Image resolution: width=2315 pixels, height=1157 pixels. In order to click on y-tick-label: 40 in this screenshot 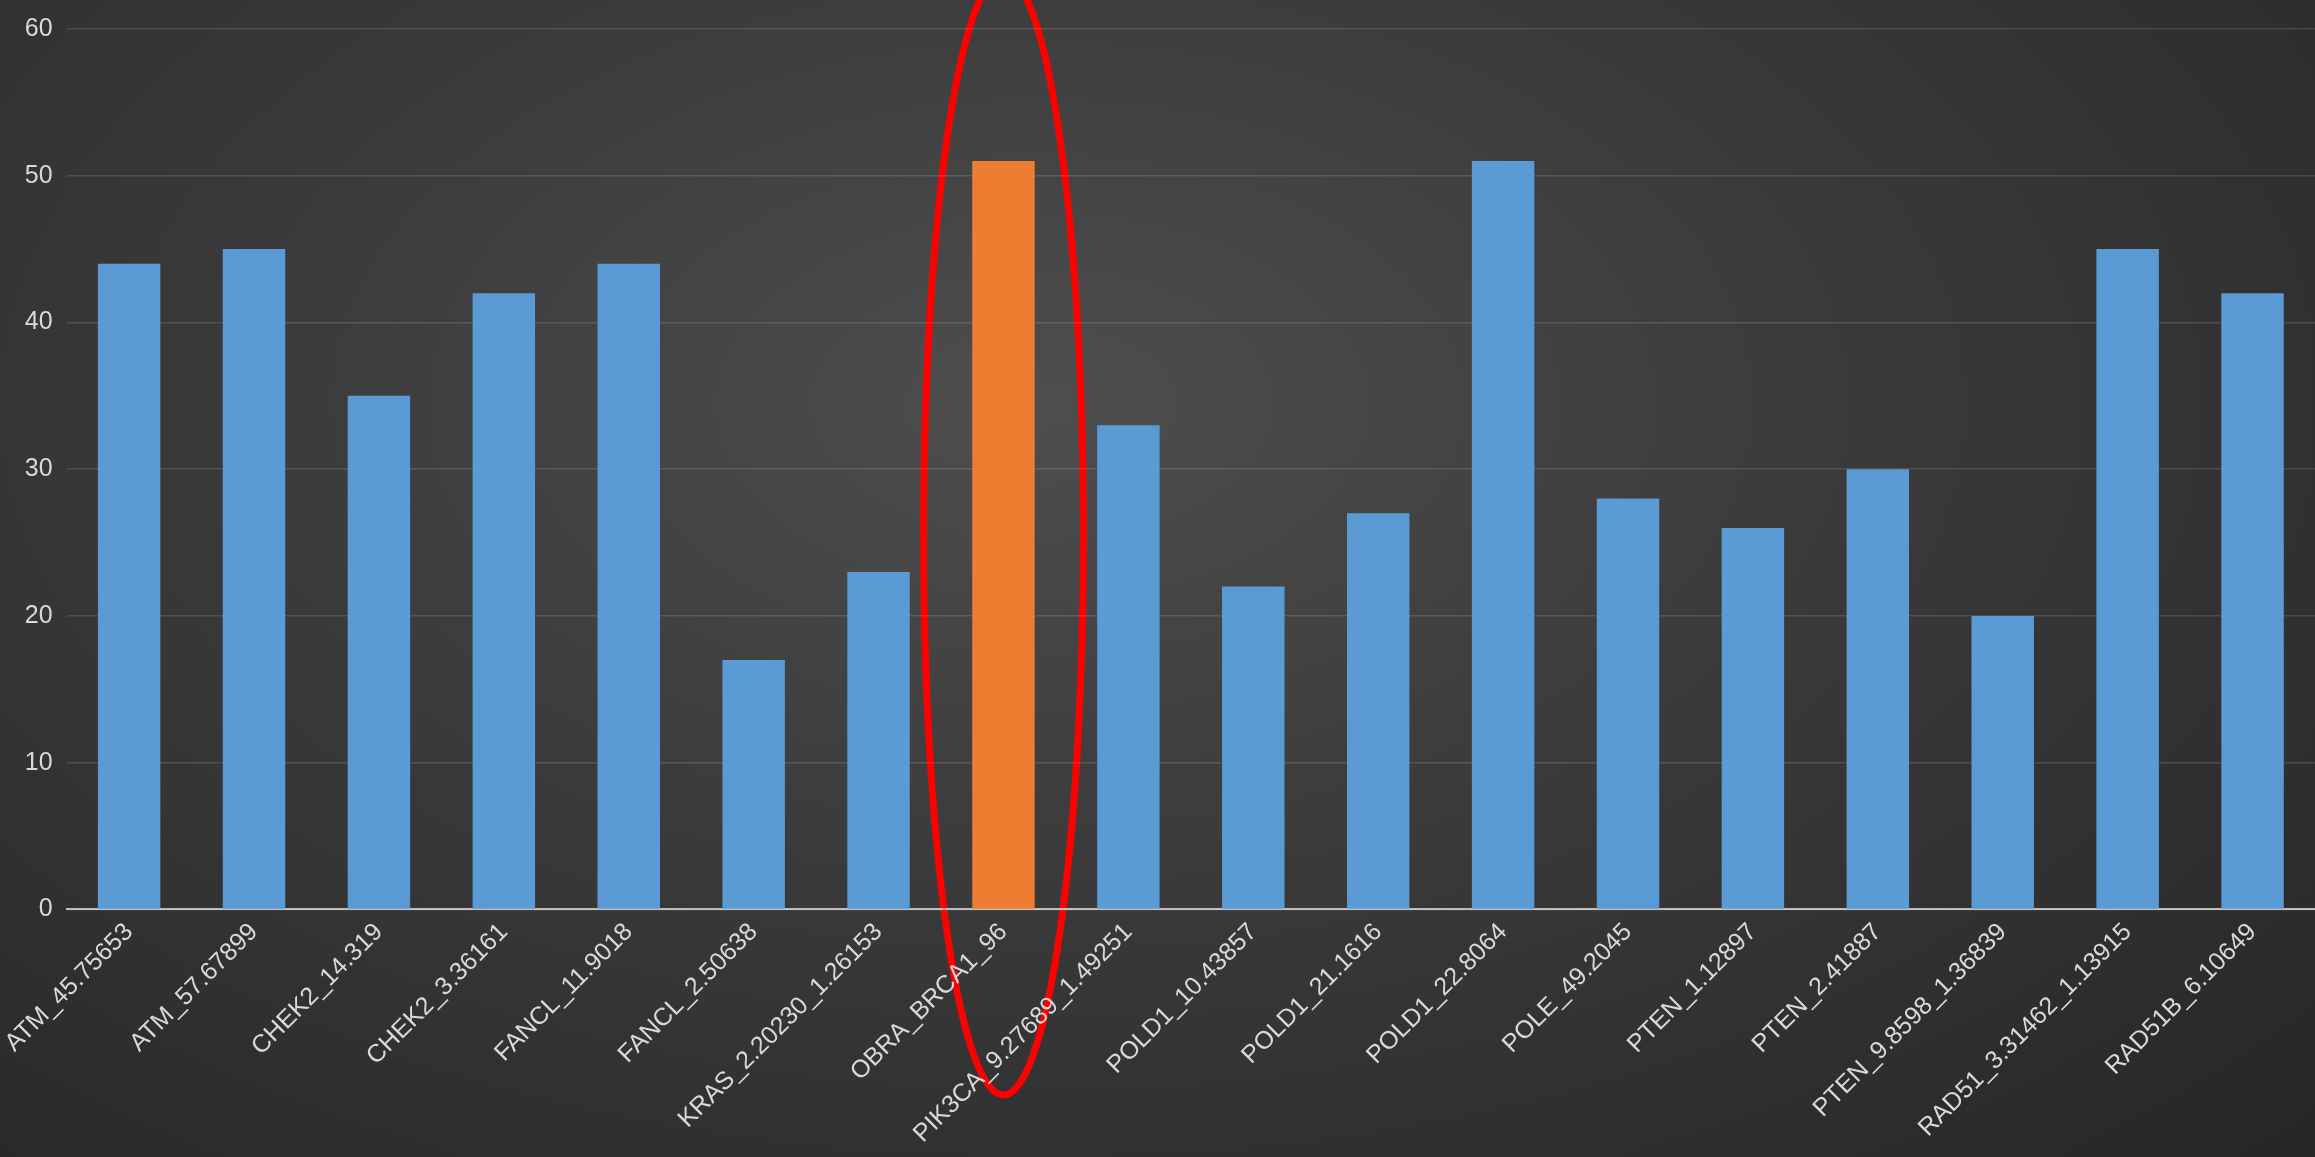, I will do `click(38, 320)`.